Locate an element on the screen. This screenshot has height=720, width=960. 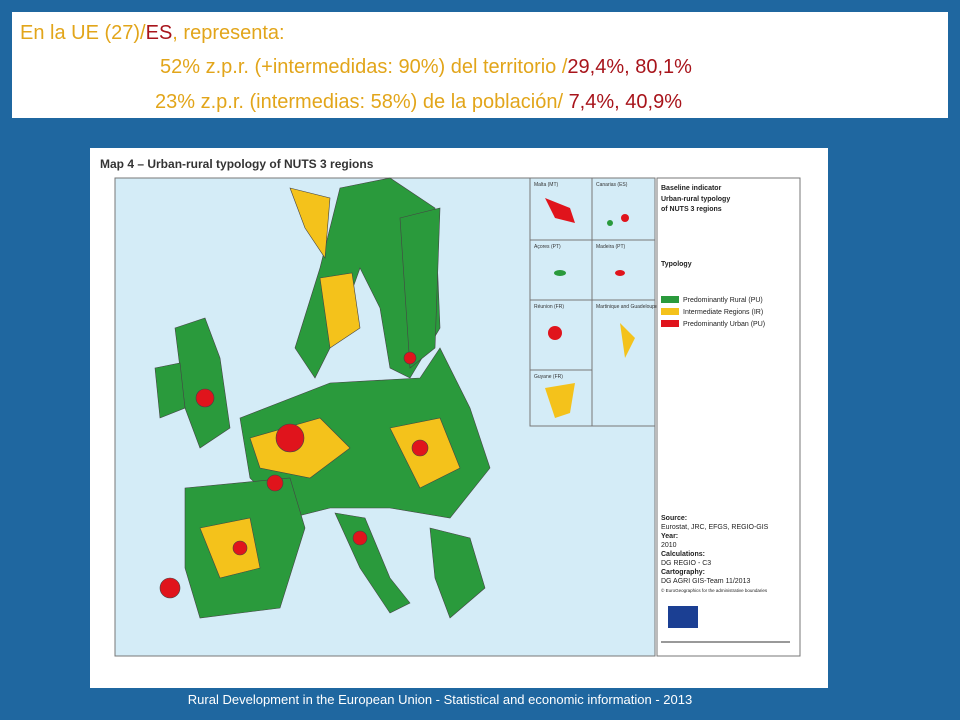
legend-panel is located at coordinates (728, 417).